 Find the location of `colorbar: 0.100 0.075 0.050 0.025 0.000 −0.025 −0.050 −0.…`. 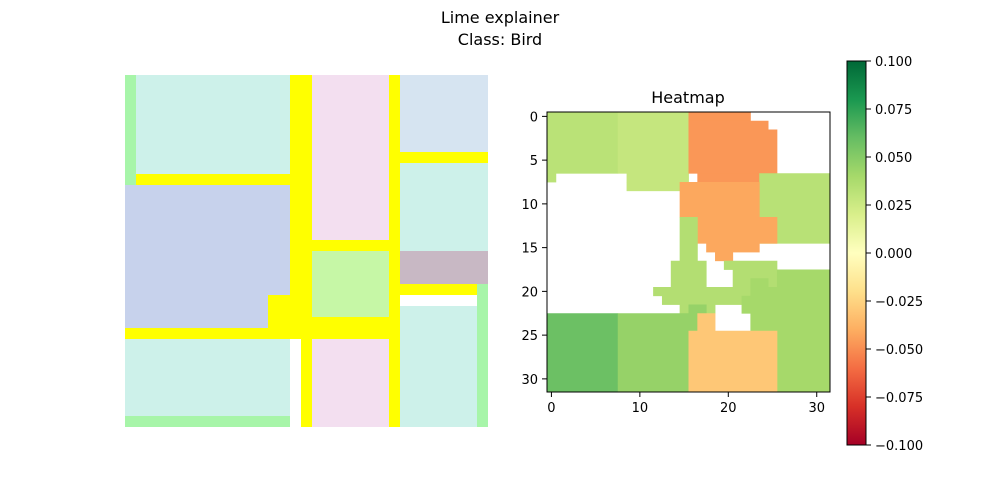

colorbar: 0.100 0.075 0.050 0.025 0.000 −0.025 −0.050 −0.… is located at coordinates (884, 254).